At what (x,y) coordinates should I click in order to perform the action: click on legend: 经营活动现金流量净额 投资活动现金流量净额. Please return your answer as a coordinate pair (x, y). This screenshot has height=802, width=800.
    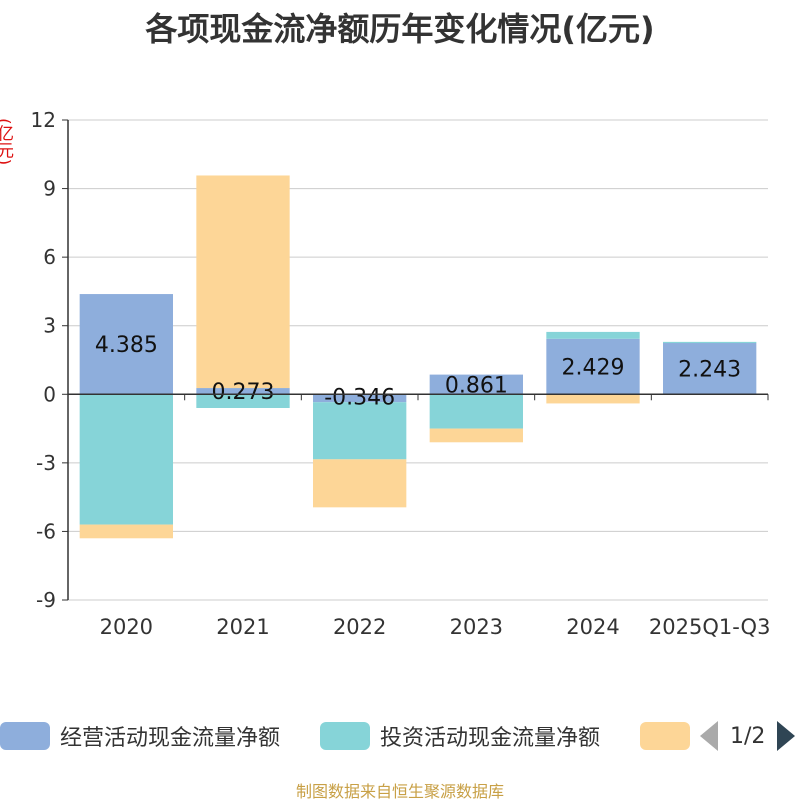
    Looking at the image, I should click on (400, 736).